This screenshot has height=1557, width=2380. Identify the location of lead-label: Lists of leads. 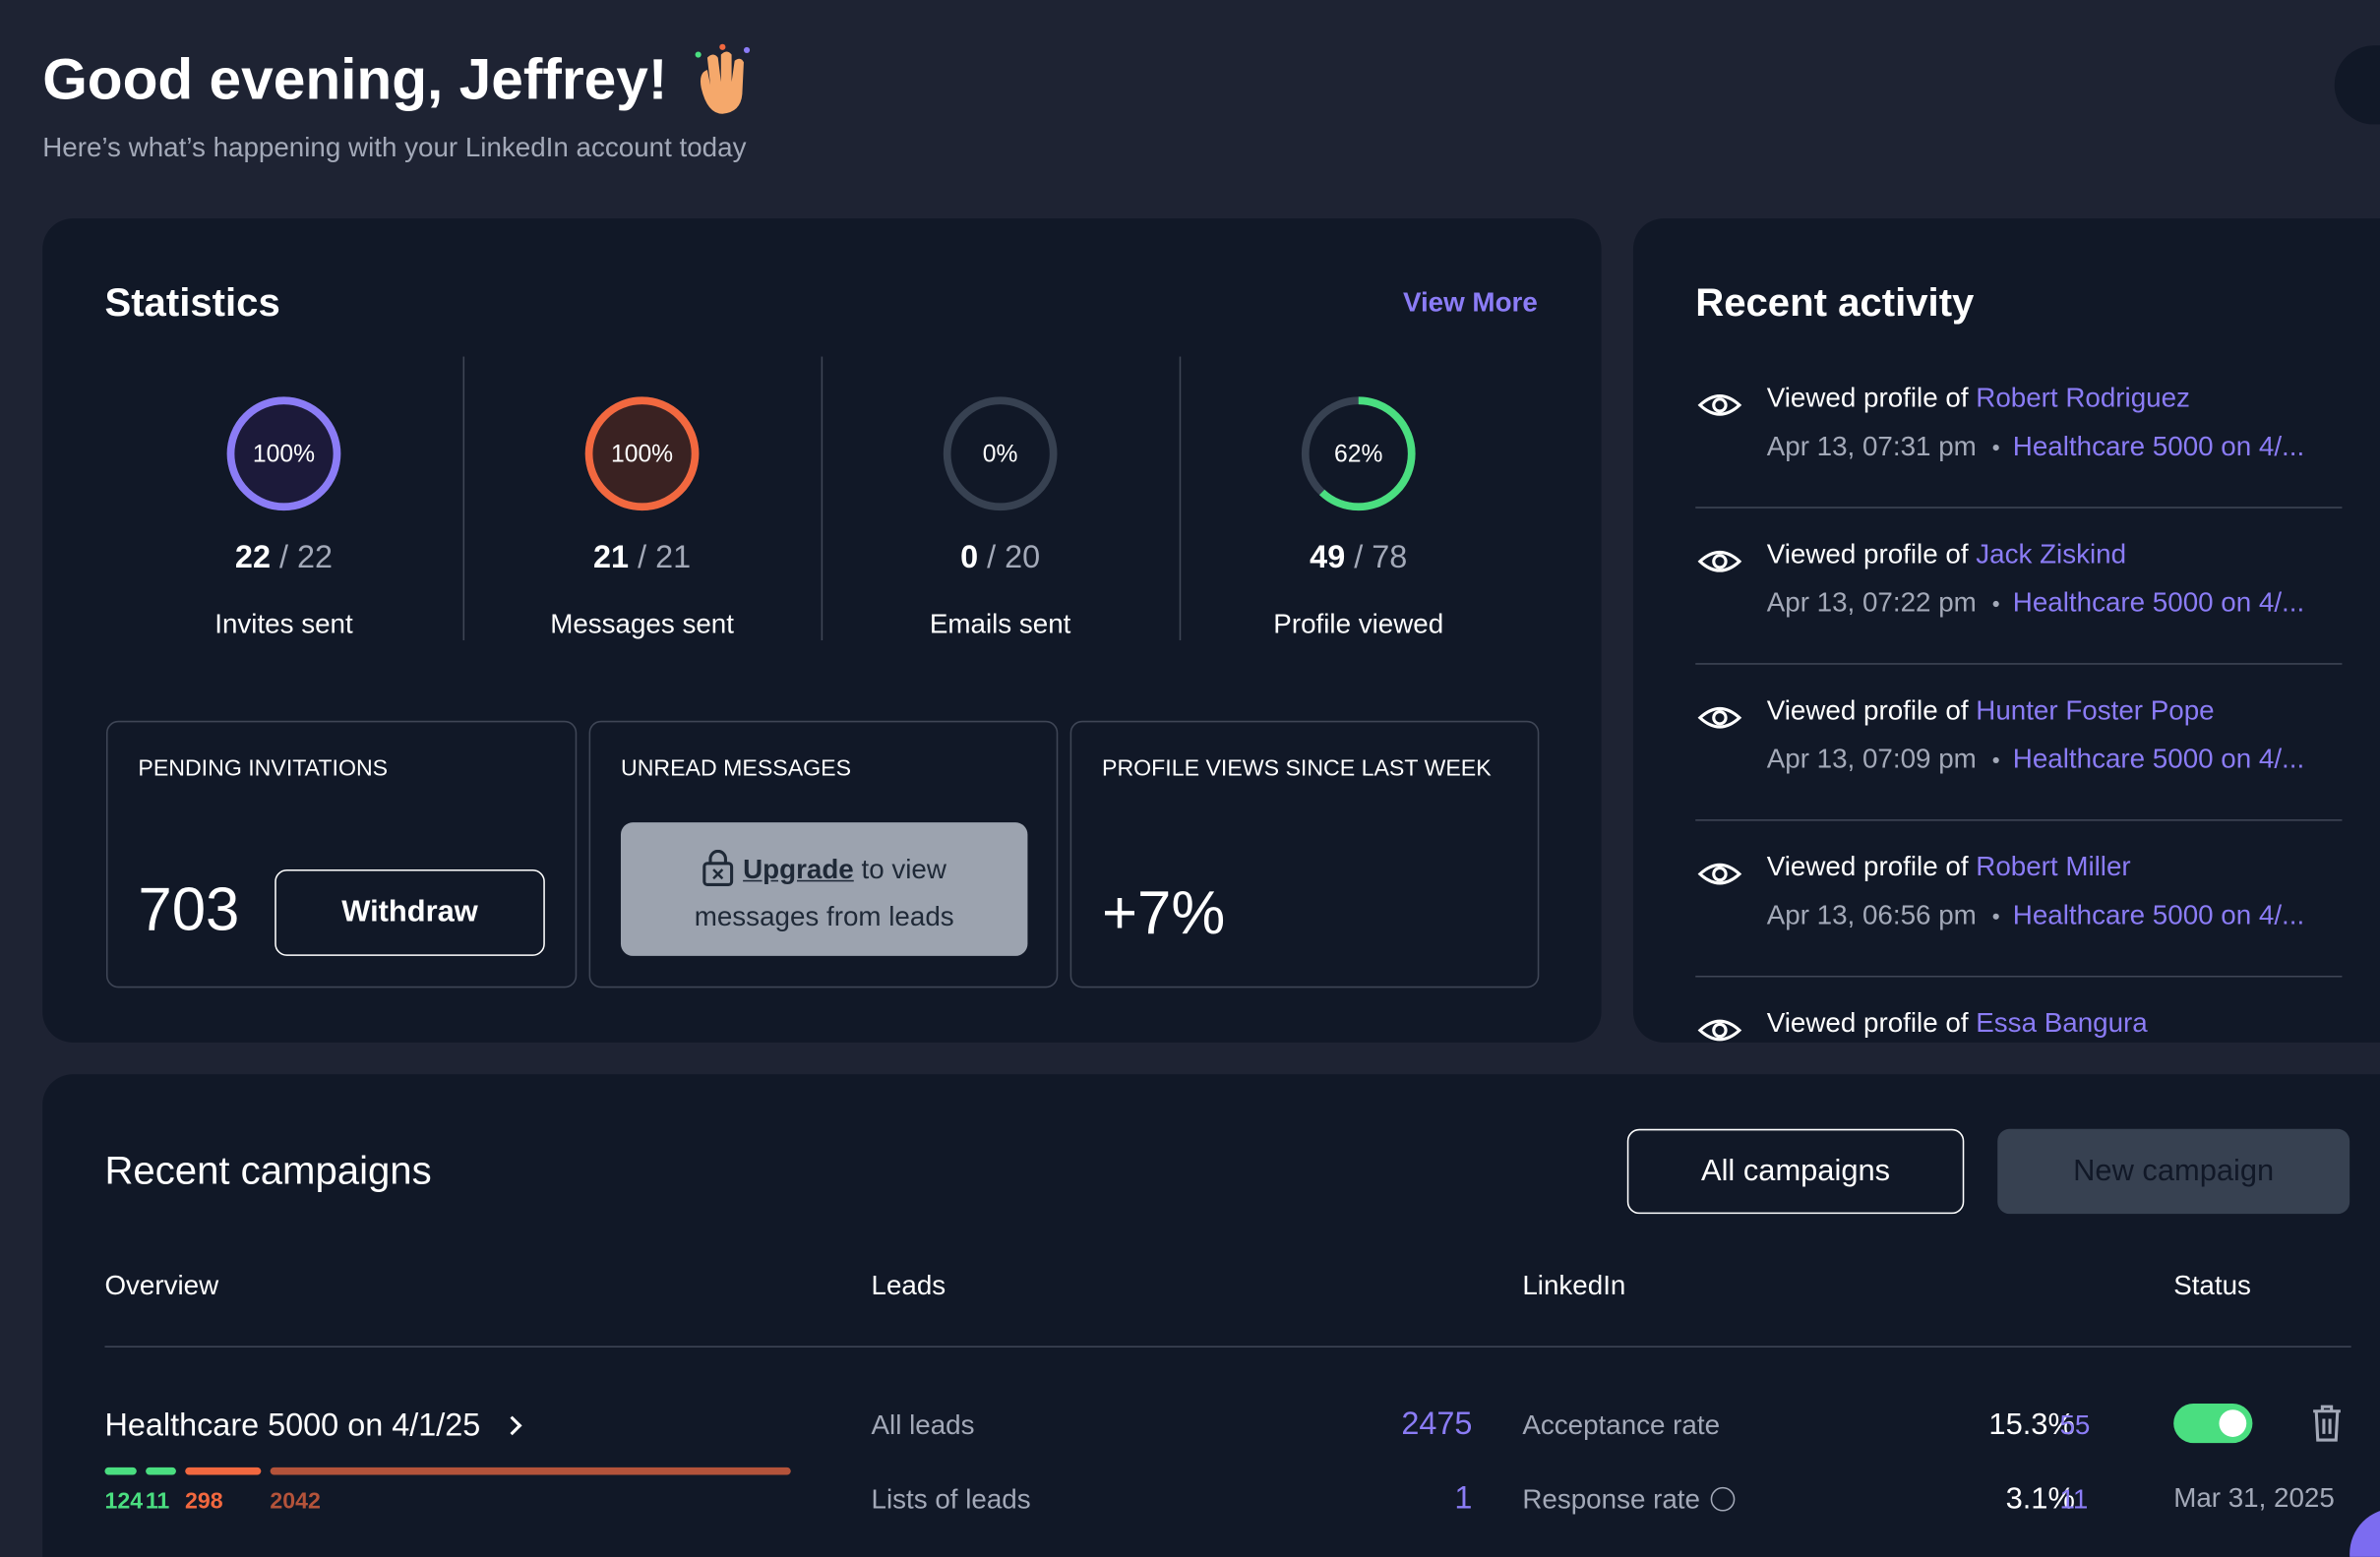
(951, 1499).